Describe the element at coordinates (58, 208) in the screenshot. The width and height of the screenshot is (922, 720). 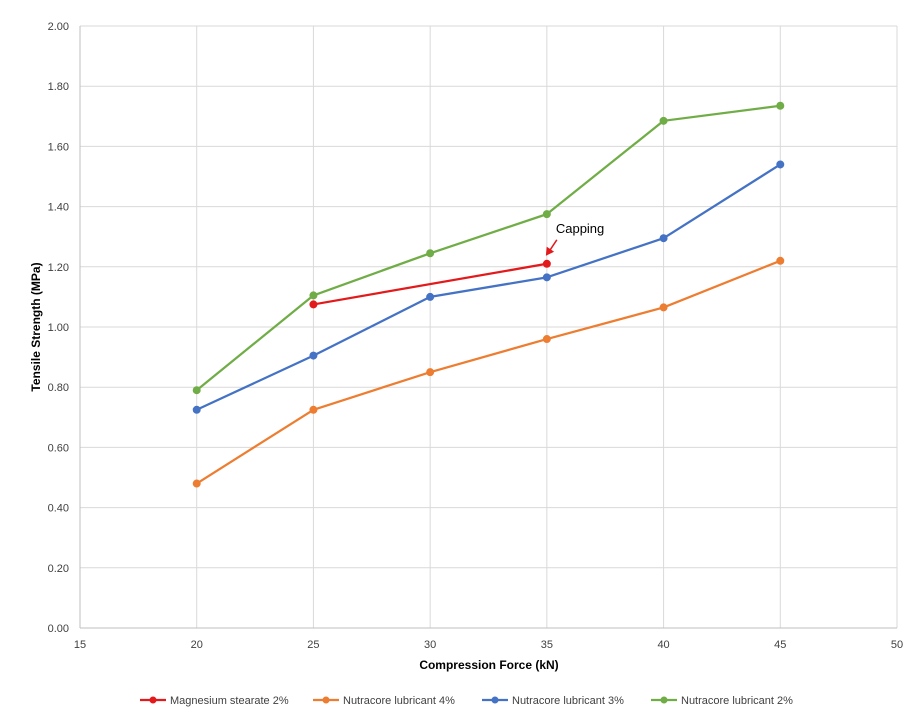
I see `y-tick-label: 1.40` at that location.